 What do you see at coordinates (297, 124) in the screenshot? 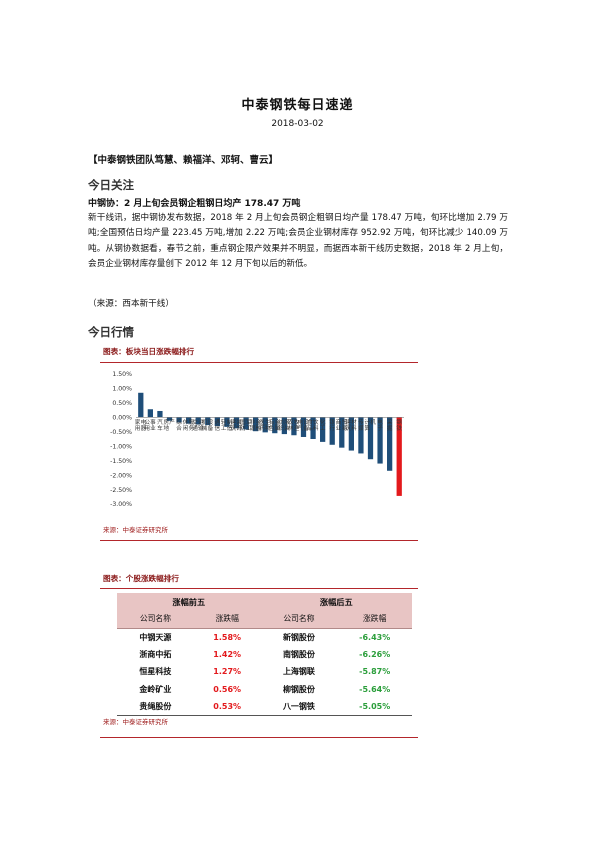
I see `report-date: 2018-03-02` at bounding box center [297, 124].